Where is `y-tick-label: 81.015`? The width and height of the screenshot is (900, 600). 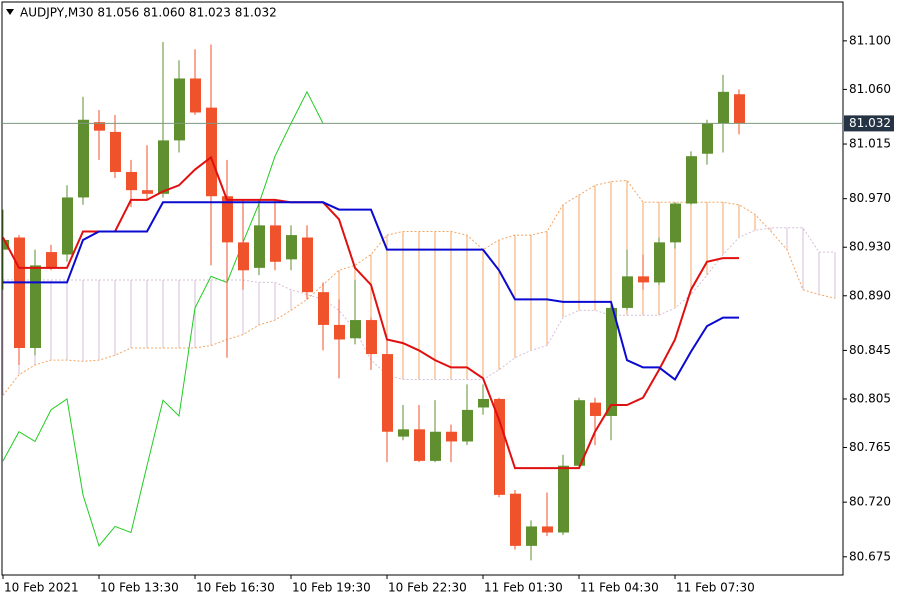
y-tick-label: 81.015 is located at coordinates (870, 144).